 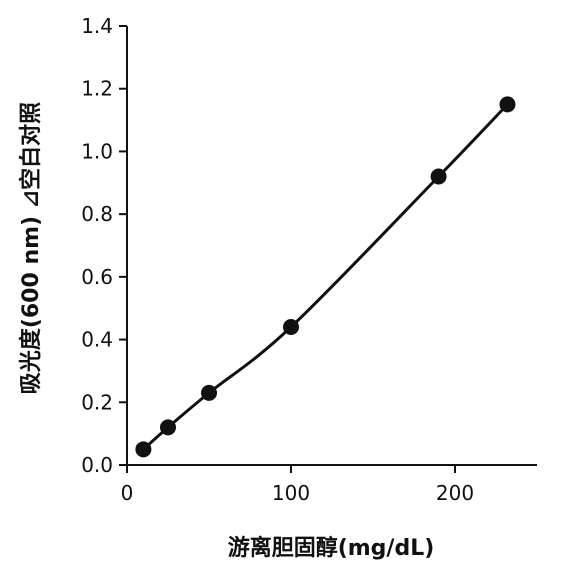 I want to click on y-tick-label: 1.2, so click(x=97, y=89).